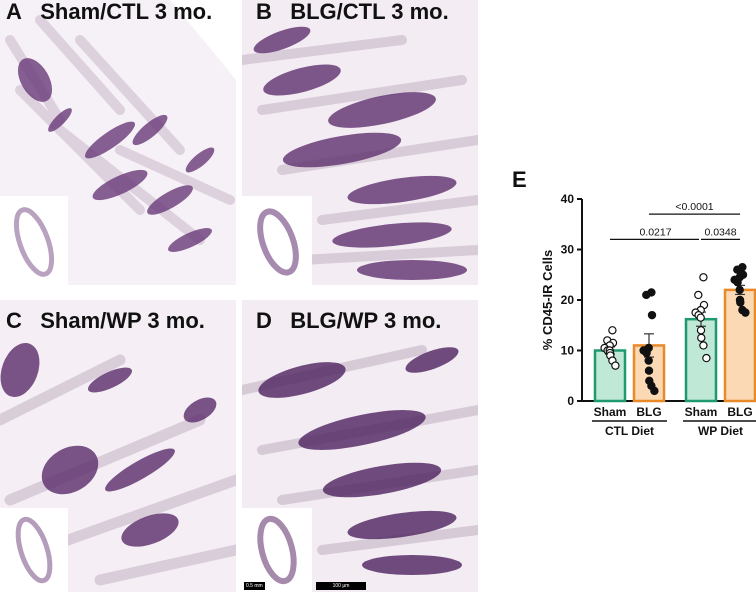 This screenshot has width=756, height=592. Describe the element at coordinates (720, 429) in the screenshot. I see `group-label: WP Diet` at that location.